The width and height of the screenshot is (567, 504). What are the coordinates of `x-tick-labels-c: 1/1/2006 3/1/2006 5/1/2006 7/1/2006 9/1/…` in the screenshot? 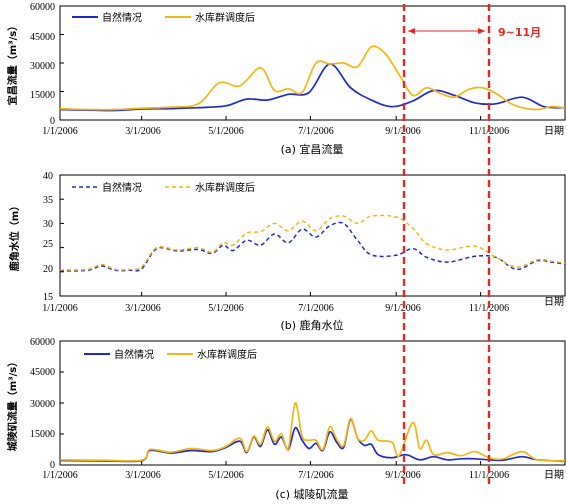 It's located at (303, 475).